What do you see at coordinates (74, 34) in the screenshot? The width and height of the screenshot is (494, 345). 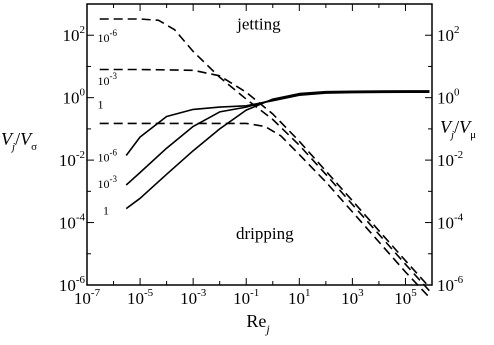 I see `y-tick-label-left: 10²` at bounding box center [74, 34].